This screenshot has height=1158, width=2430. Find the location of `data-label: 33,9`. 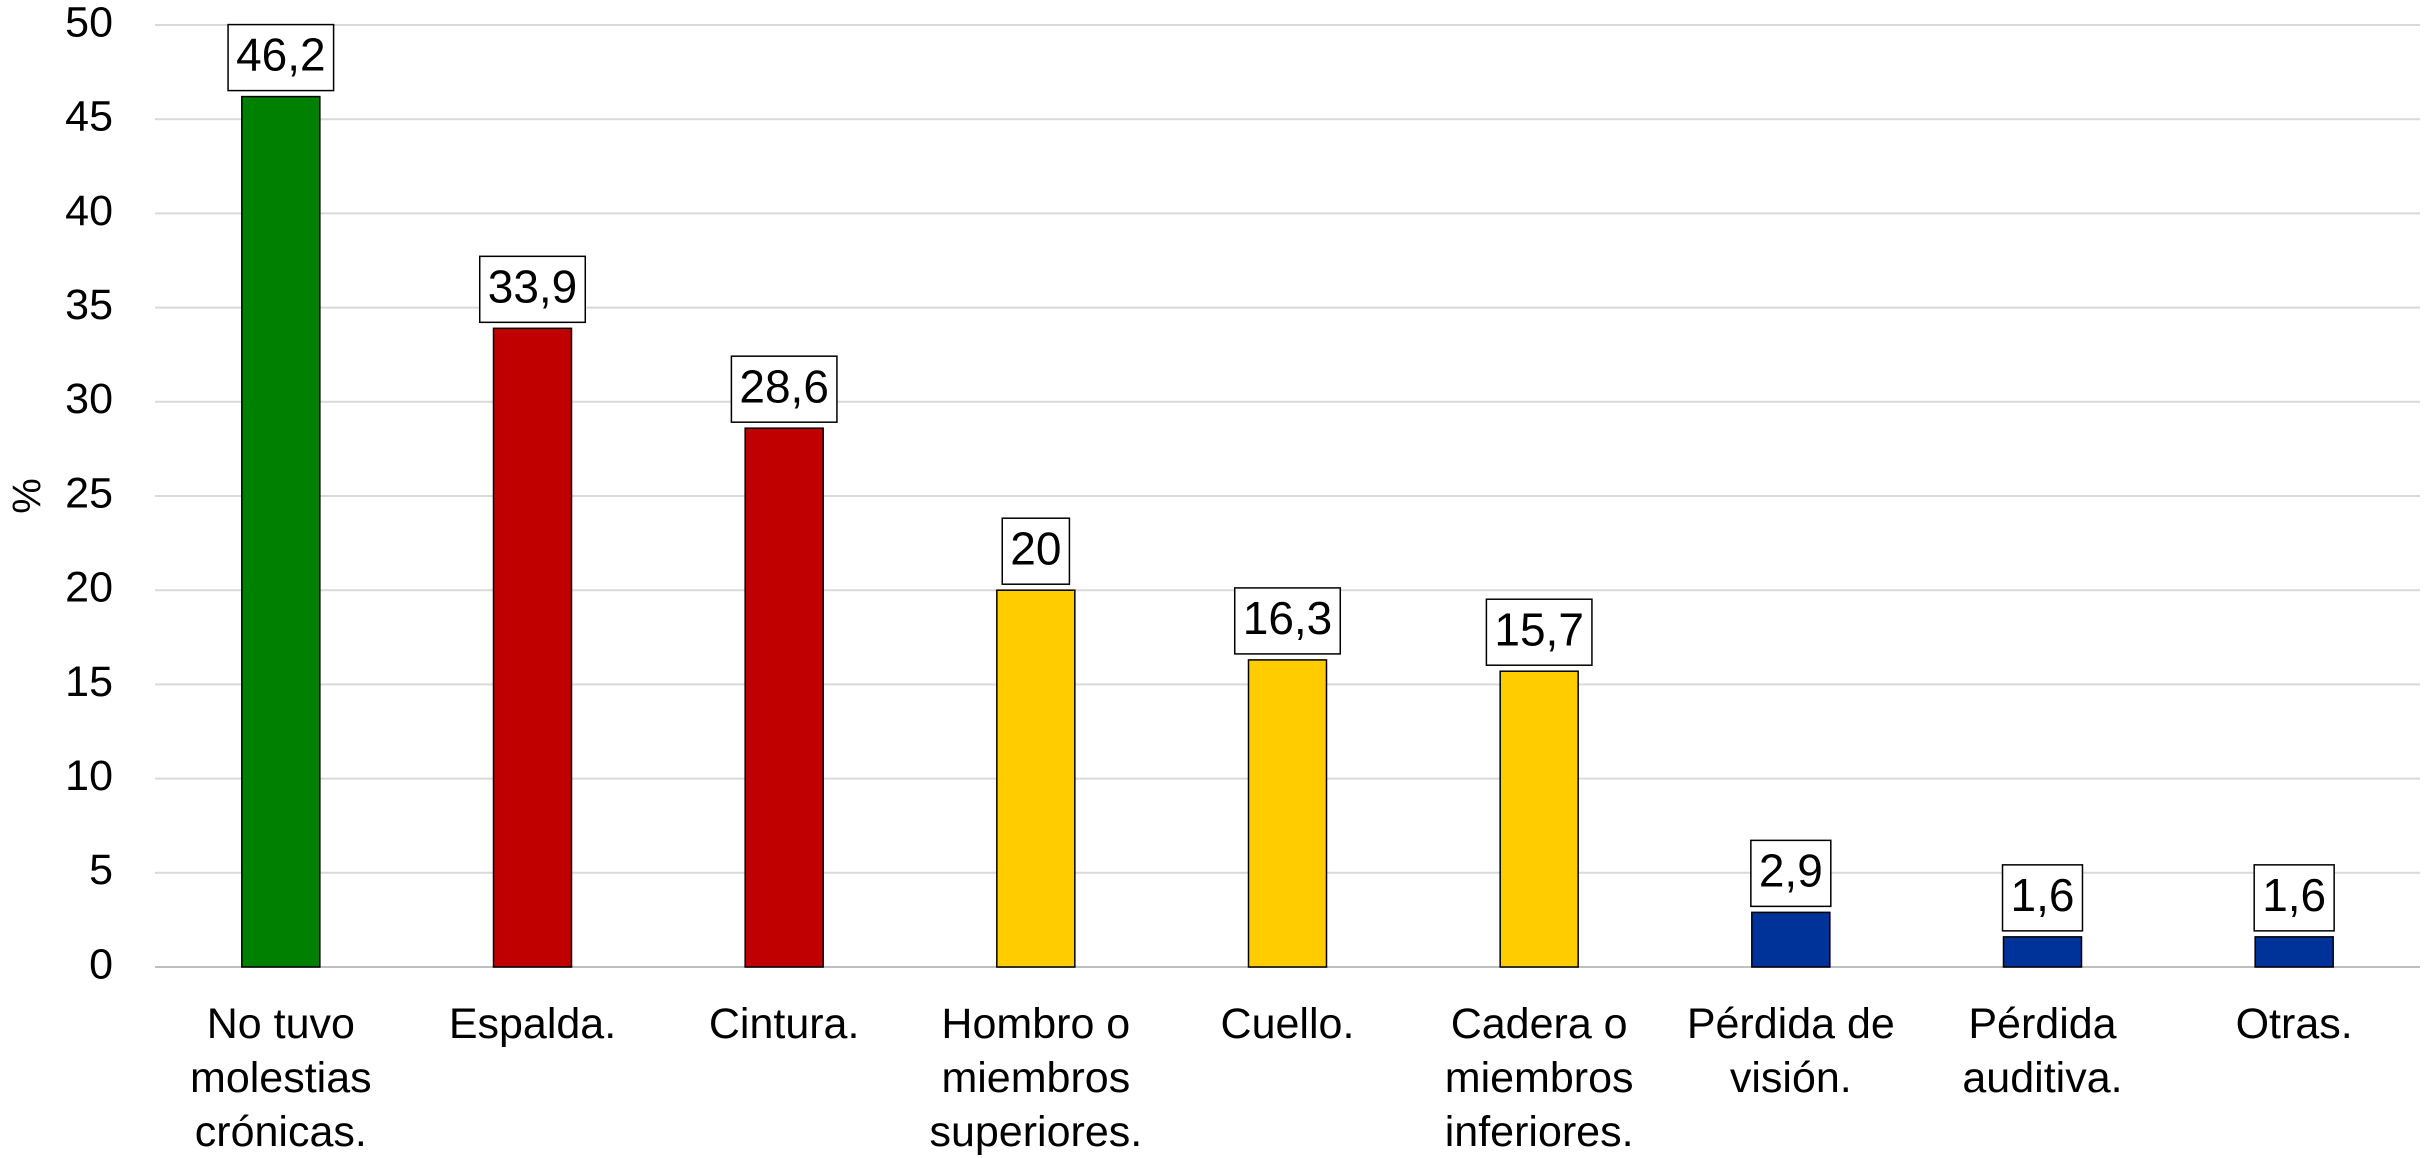

data-label: 33,9 is located at coordinates (533, 286).